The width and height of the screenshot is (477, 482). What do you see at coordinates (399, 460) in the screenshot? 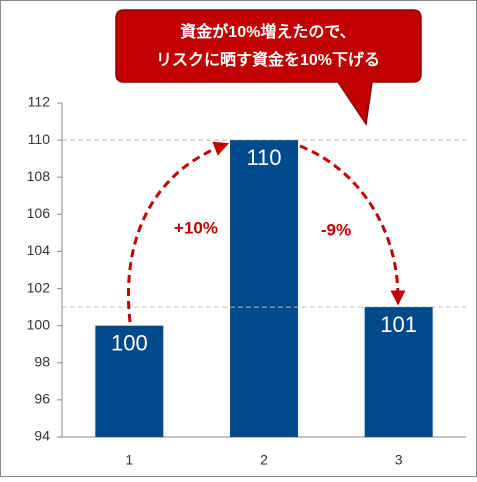
I see `x-tick-label: 3` at bounding box center [399, 460].